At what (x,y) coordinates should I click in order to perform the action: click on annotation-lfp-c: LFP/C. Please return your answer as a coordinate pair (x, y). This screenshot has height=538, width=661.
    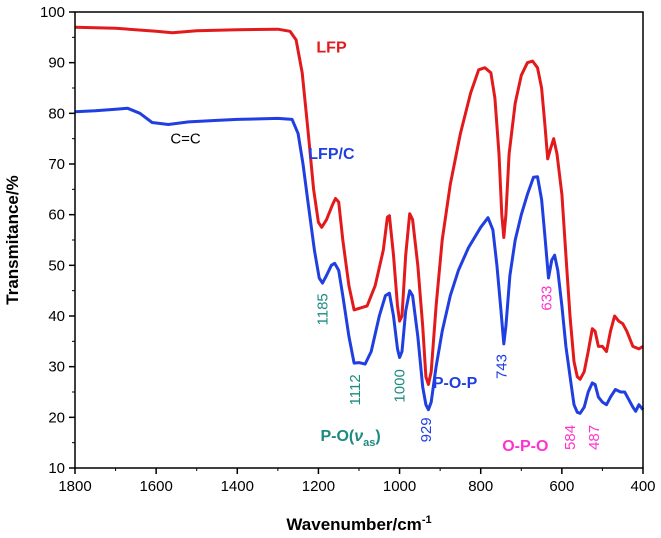
    Looking at the image, I should click on (331, 154).